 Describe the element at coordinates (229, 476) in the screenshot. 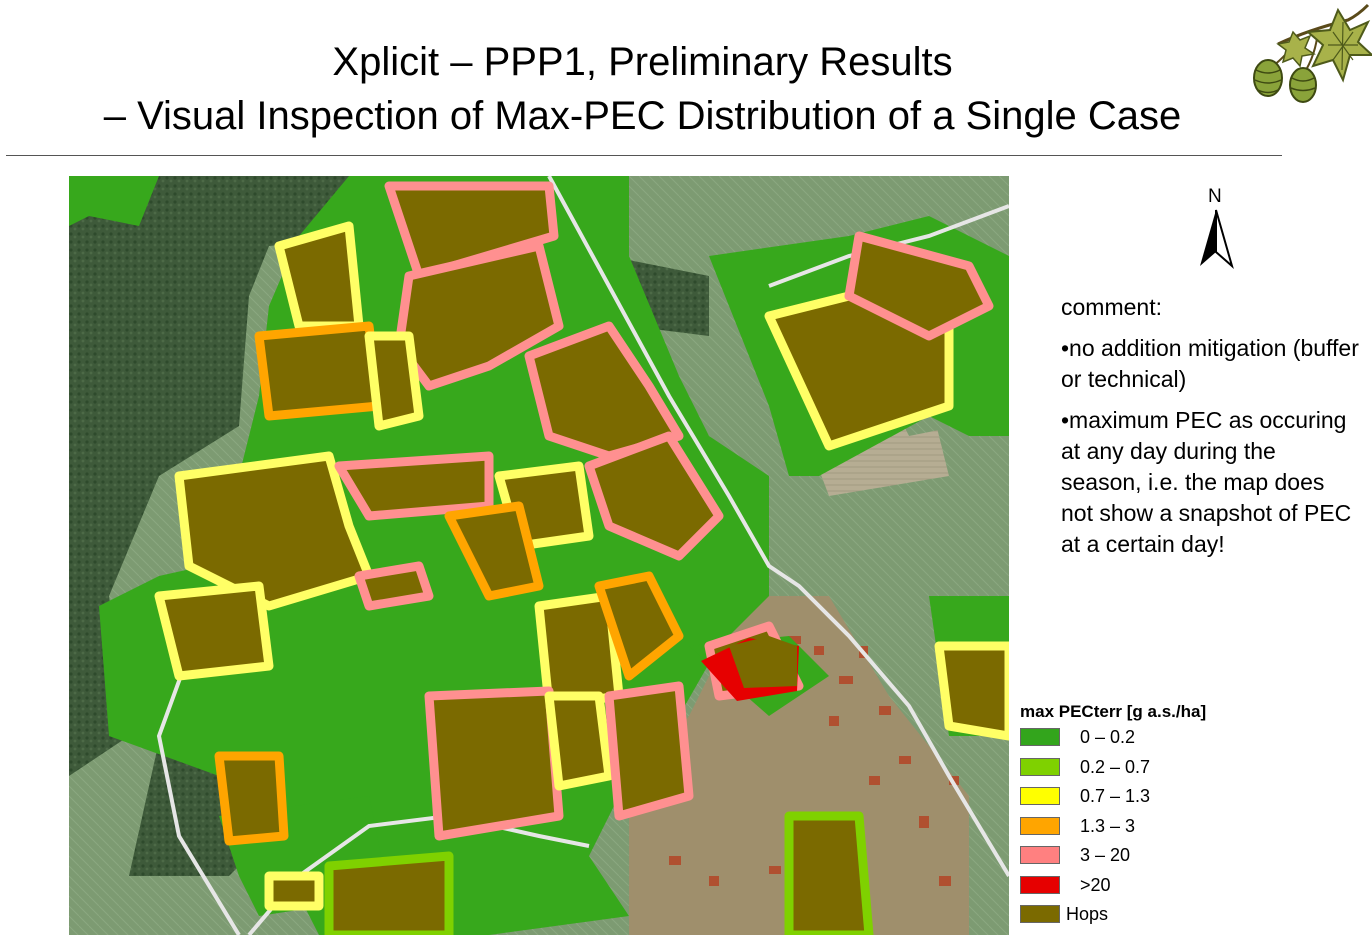

I see `forest-west` at that location.